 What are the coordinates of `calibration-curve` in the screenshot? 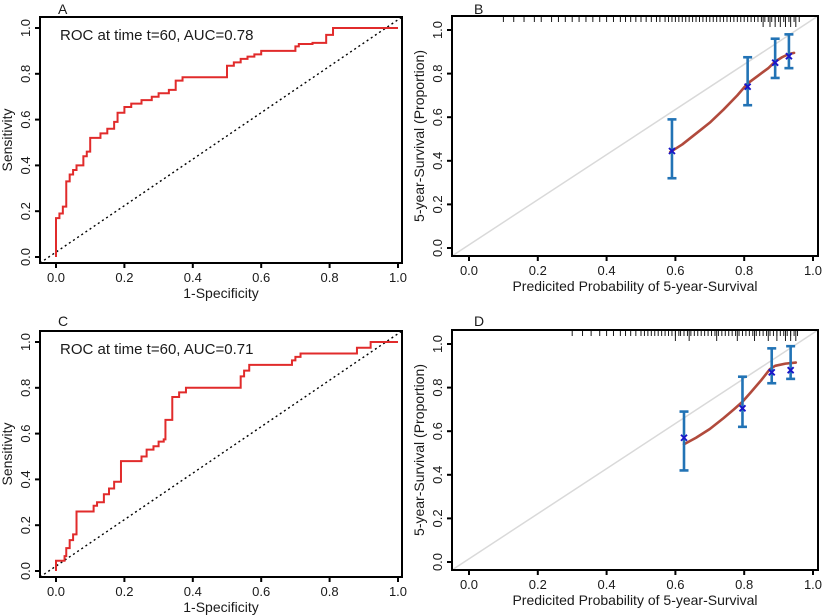 It's located at (740, 403).